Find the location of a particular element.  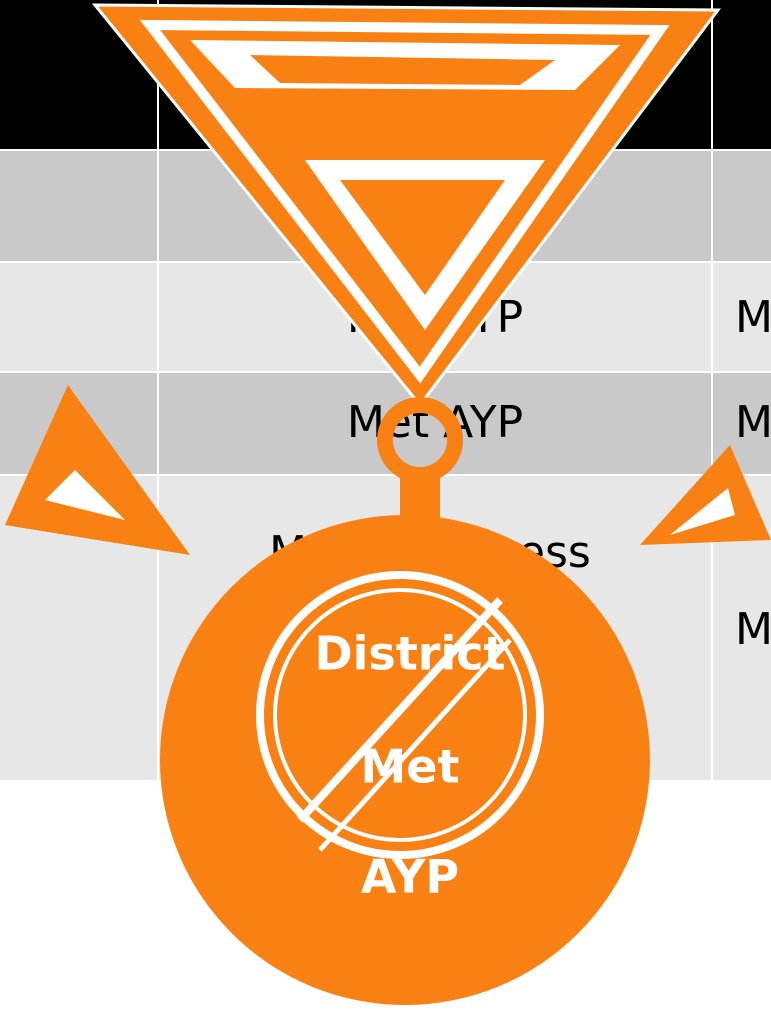

medal-text: District is located at coordinates (409, 654).